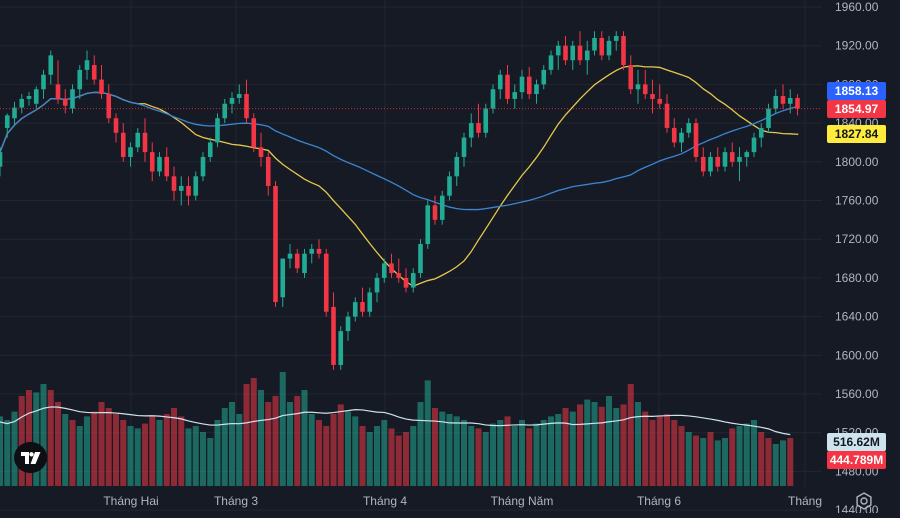 The width and height of the screenshot is (900, 518). What do you see at coordinates (385, 501) in the screenshot?
I see `x-tick-label: Tháng 4` at bounding box center [385, 501].